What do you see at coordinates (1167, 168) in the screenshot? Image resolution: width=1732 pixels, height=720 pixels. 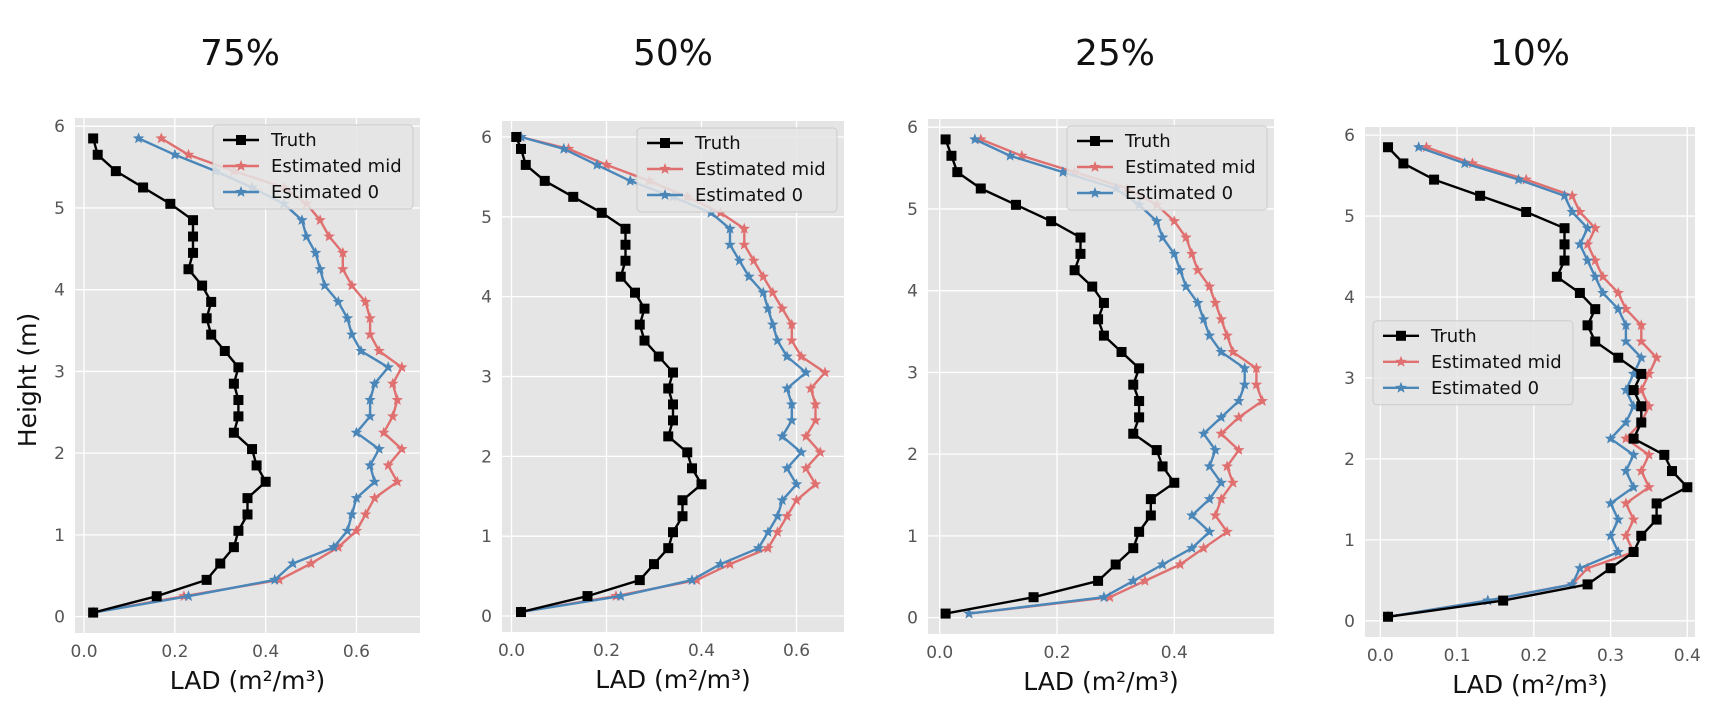 I see `legend: Truth Estimated mid Estimated 0` at bounding box center [1167, 168].